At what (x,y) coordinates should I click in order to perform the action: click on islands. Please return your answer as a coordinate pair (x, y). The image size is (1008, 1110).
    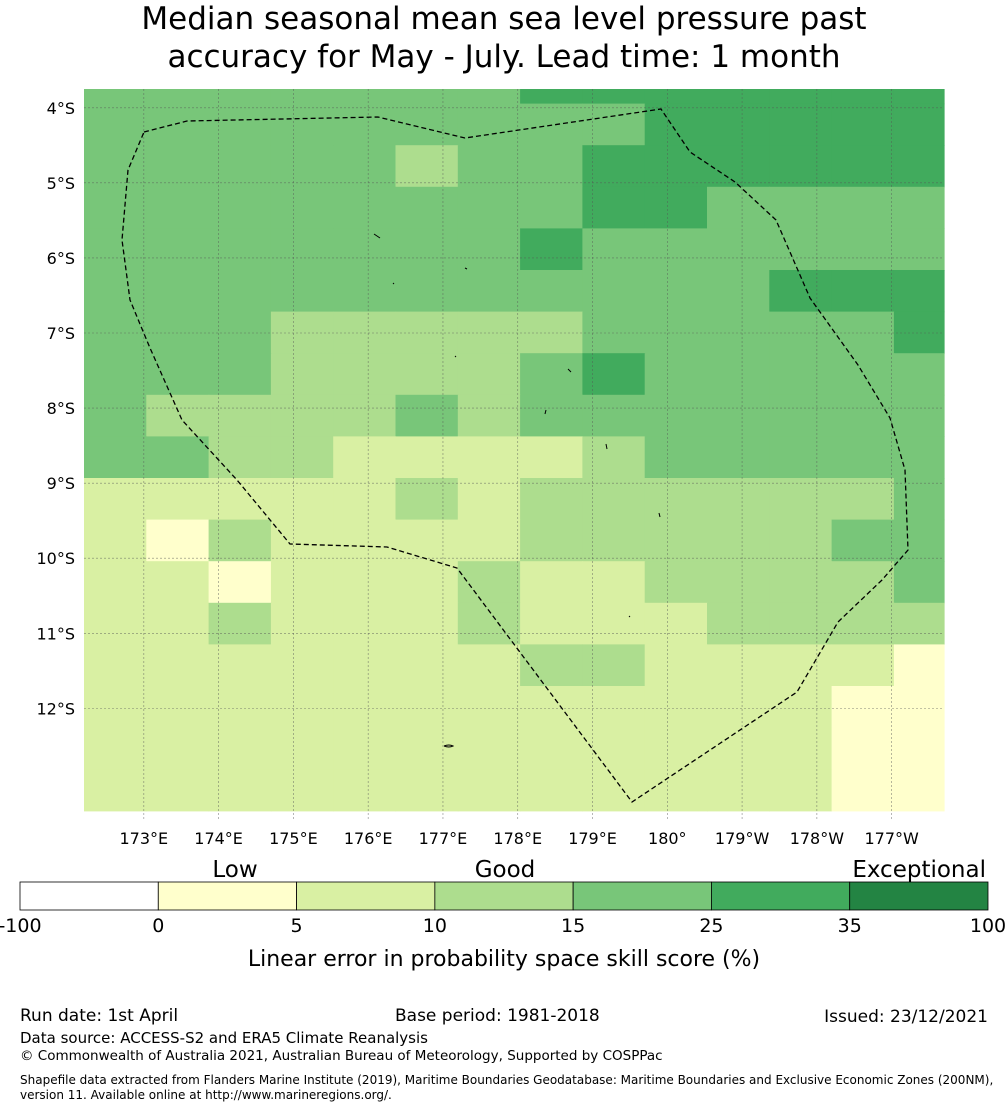
    Looking at the image, I should click on (517, 490).